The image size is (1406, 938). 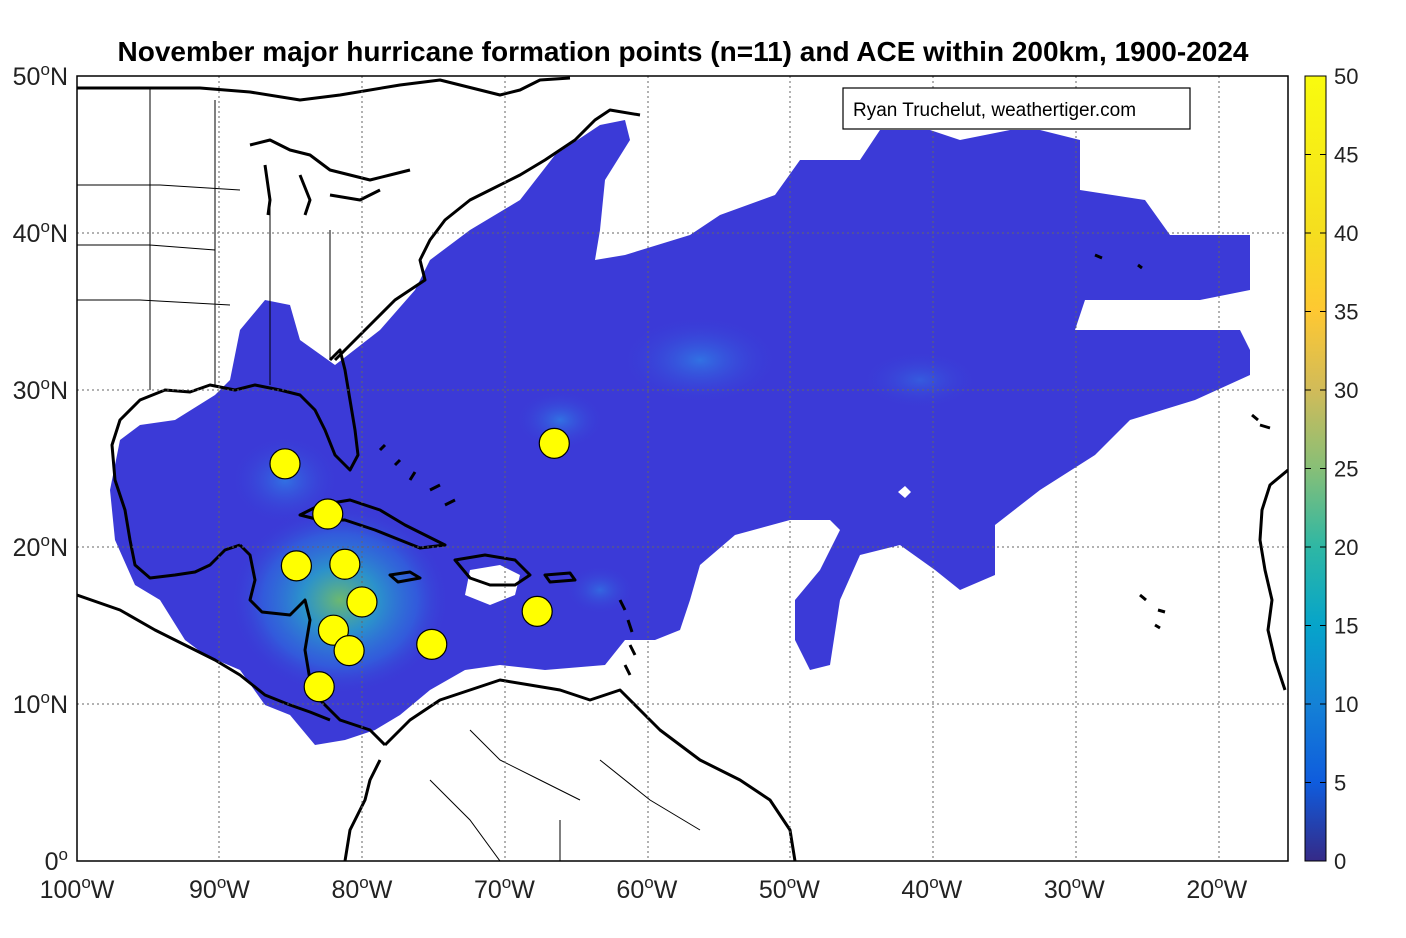 I want to click on y-axis-tick-label: 10oN, so click(x=40, y=703).